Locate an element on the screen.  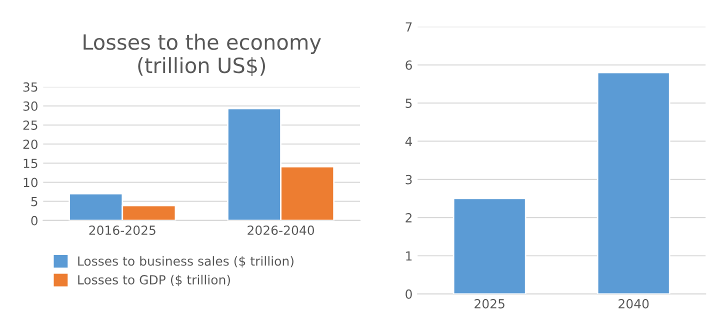
y-tick-label: 2 is located at coordinates (409, 217).